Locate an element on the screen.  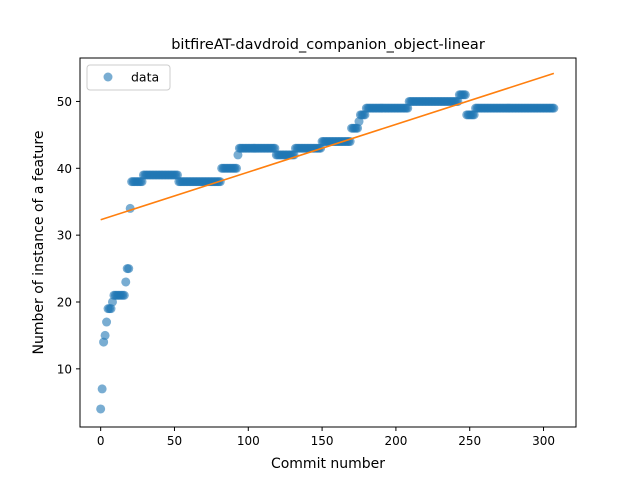
legend-box is located at coordinates (128, 77).